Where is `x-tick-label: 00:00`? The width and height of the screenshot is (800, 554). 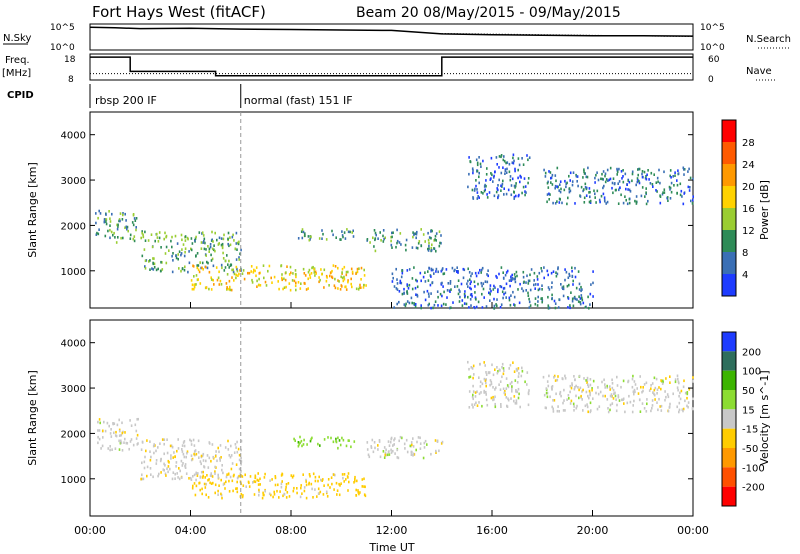 x-tick-label: 00:00 is located at coordinates (693, 530).